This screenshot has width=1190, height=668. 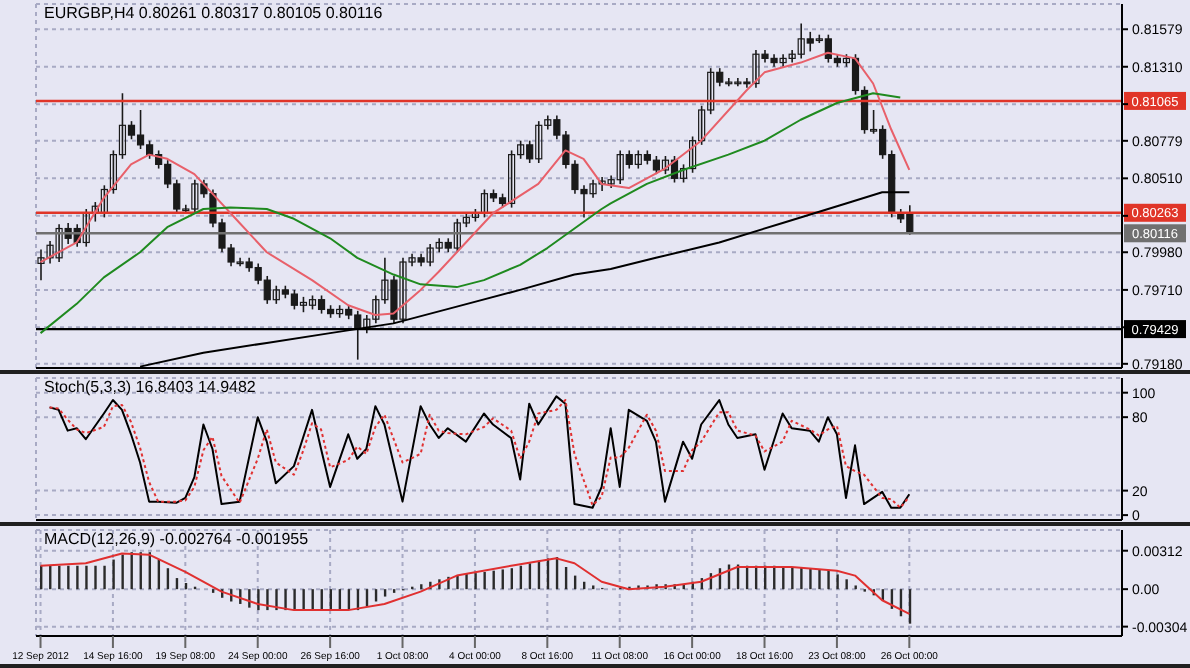 What do you see at coordinates (475, 583) in the screenshot?
I see `line-series` at bounding box center [475, 583].